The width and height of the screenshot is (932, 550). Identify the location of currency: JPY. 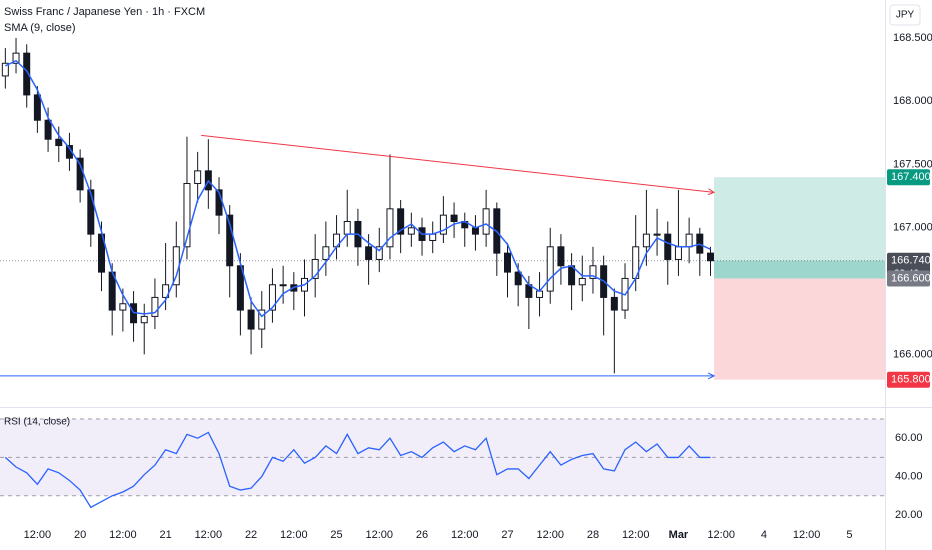
(905, 15).